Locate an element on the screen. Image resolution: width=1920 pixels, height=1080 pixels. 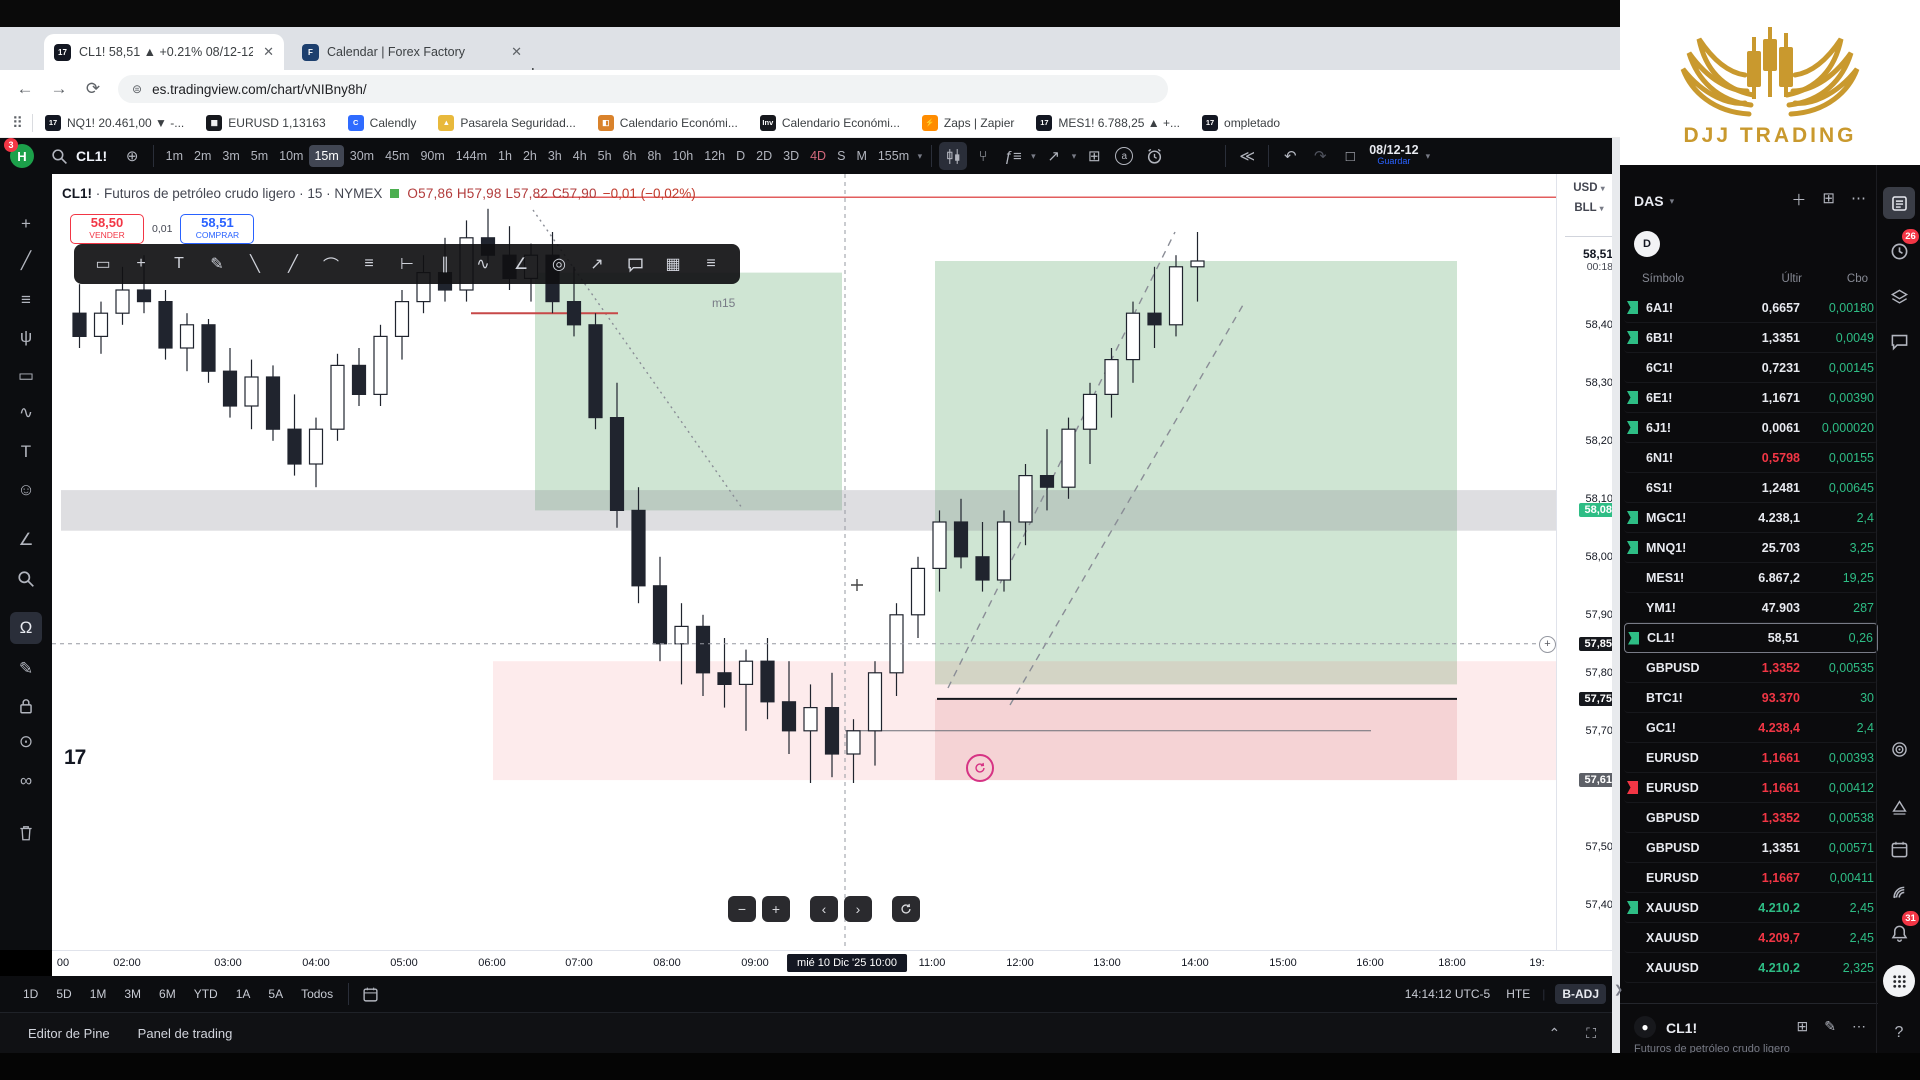
screenshot-icon: □ is located at coordinates (1350, 156).